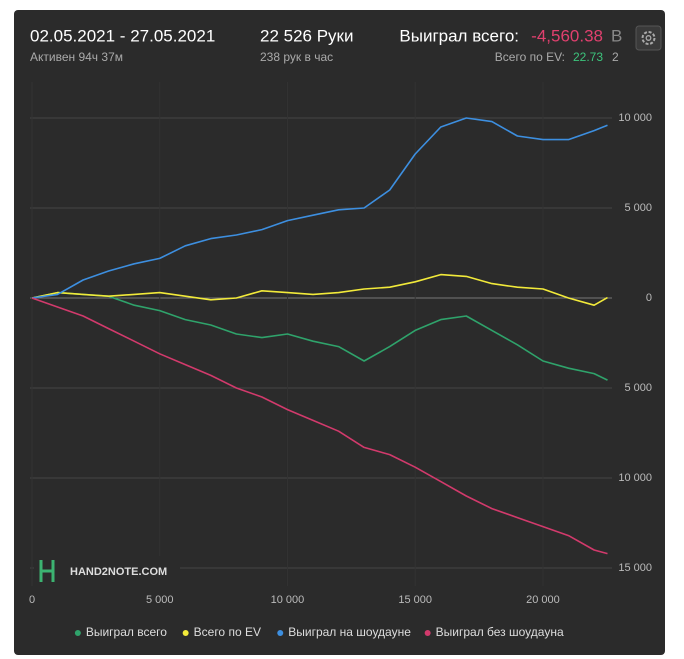 This screenshot has width=684, height=659. Describe the element at coordinates (649, 298) in the screenshot. I see `y-tick-label: 0` at that location.